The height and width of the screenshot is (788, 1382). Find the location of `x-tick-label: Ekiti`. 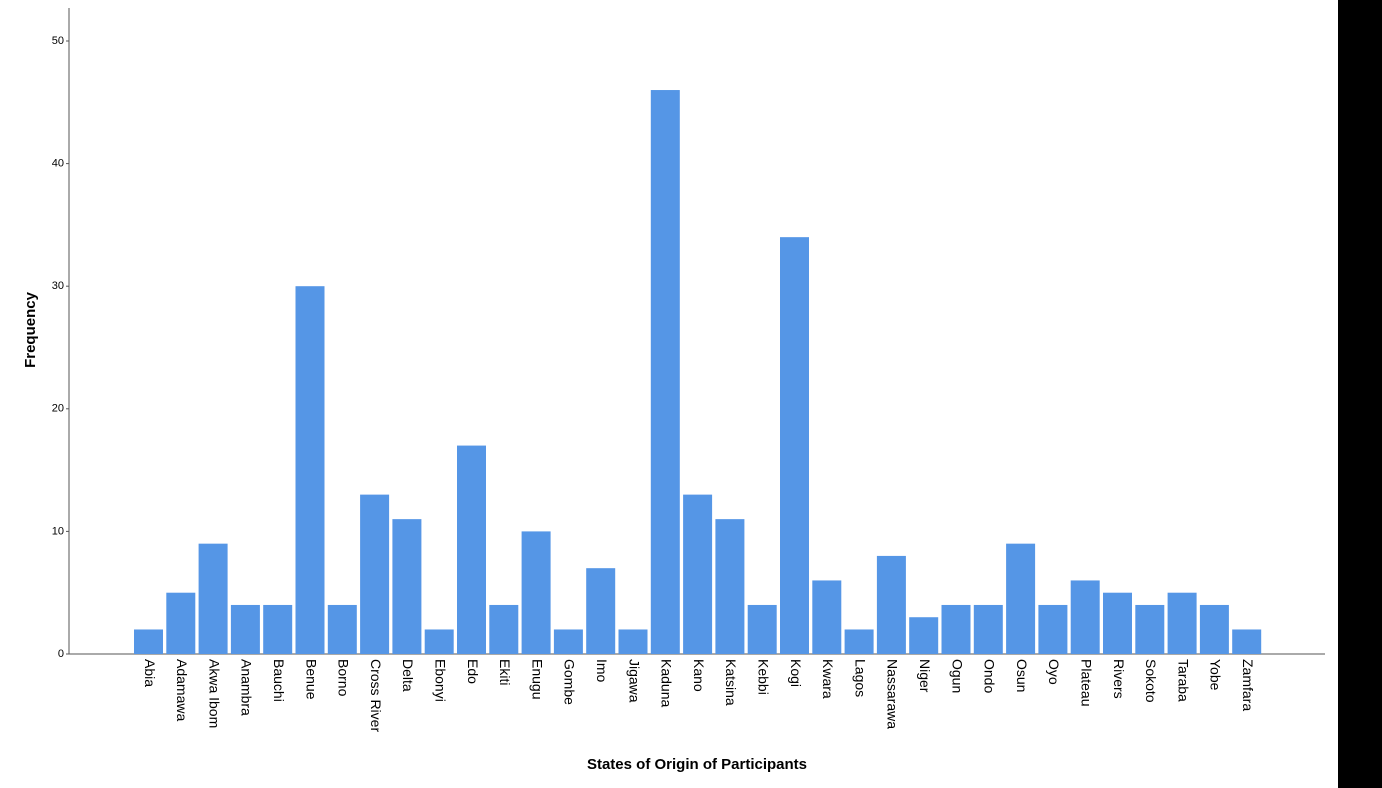

x-tick-label: Ekiti is located at coordinates (505, 672).